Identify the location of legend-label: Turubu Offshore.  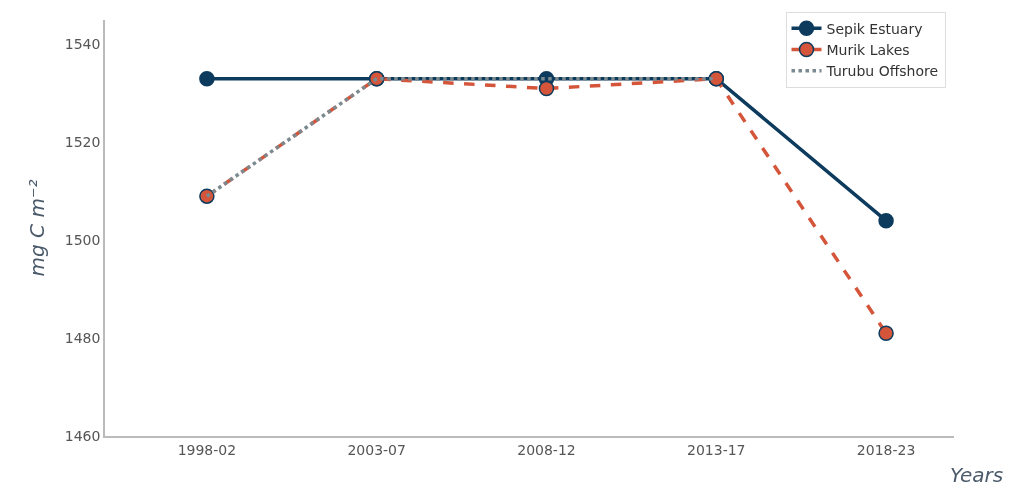
(882, 71).